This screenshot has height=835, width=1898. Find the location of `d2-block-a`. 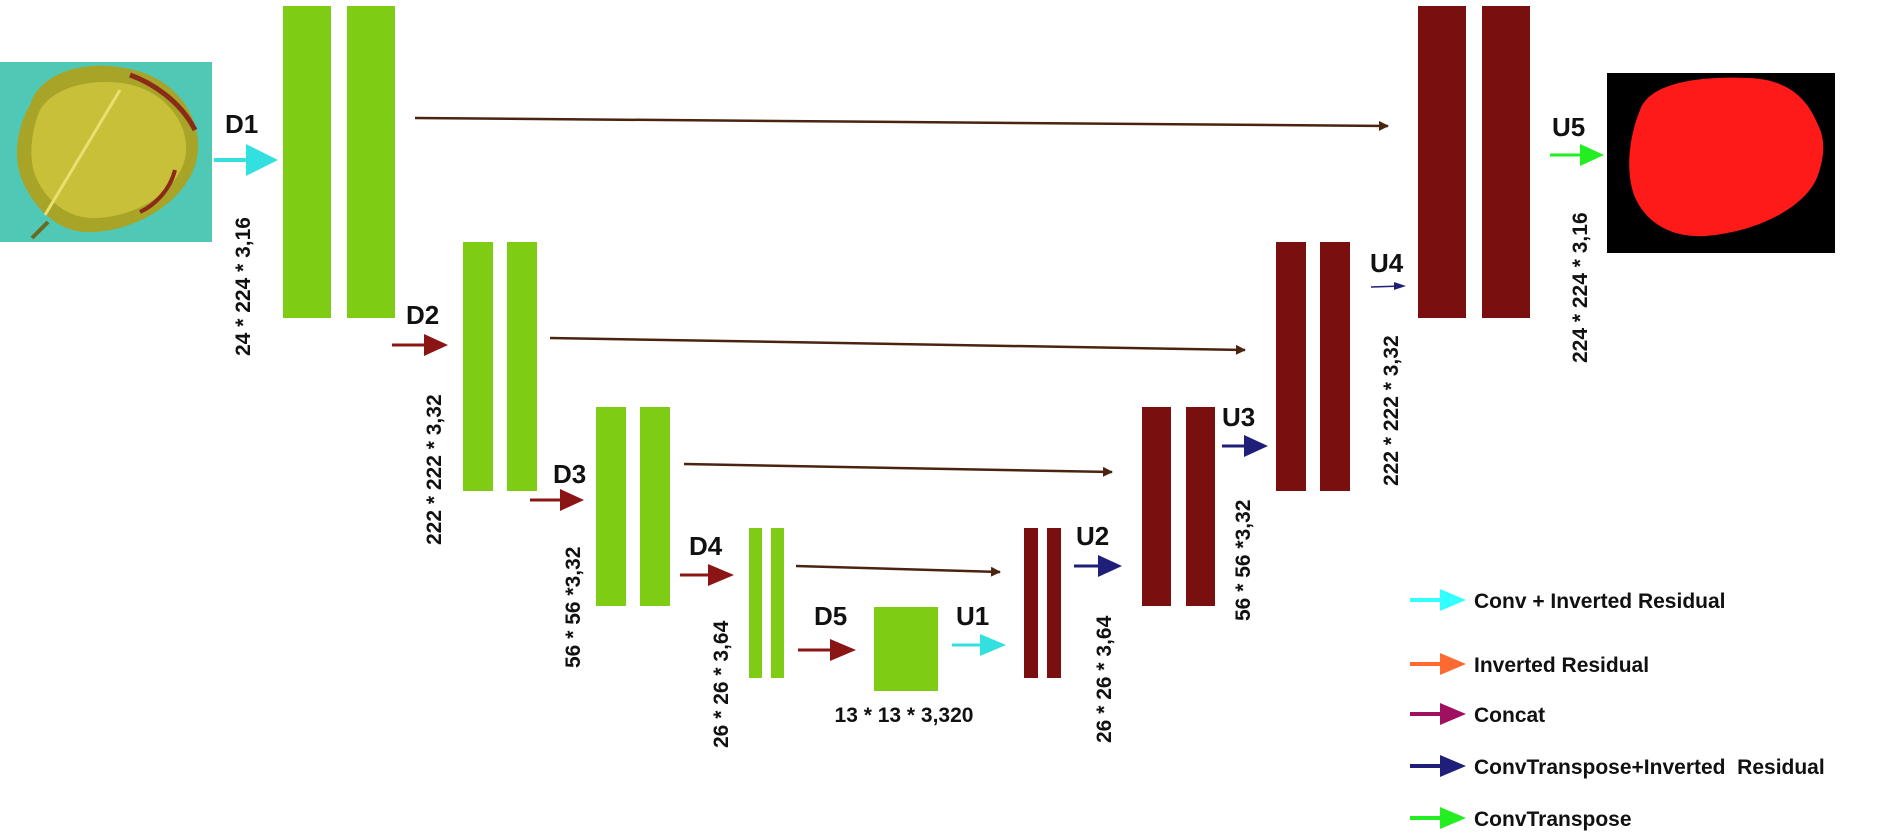

d2-block-a is located at coordinates (478, 366).